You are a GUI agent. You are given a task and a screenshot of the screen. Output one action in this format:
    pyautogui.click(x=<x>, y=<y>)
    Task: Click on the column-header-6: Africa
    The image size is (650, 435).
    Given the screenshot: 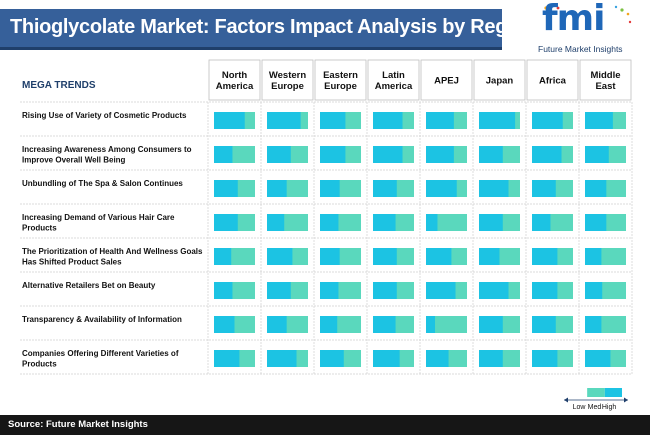 What is the action you would take?
    pyautogui.click(x=553, y=81)
    